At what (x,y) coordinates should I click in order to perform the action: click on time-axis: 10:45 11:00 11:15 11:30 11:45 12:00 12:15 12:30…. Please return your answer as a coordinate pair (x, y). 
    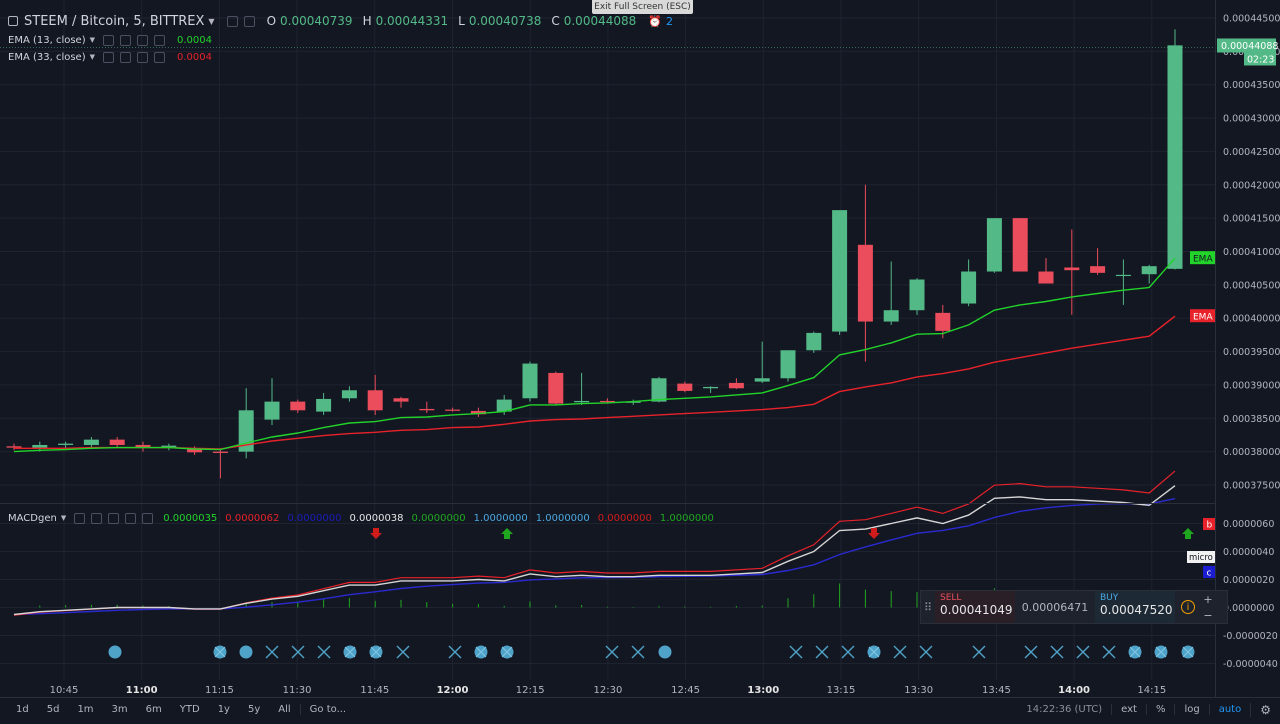
    Looking at the image, I should click on (608, 690).